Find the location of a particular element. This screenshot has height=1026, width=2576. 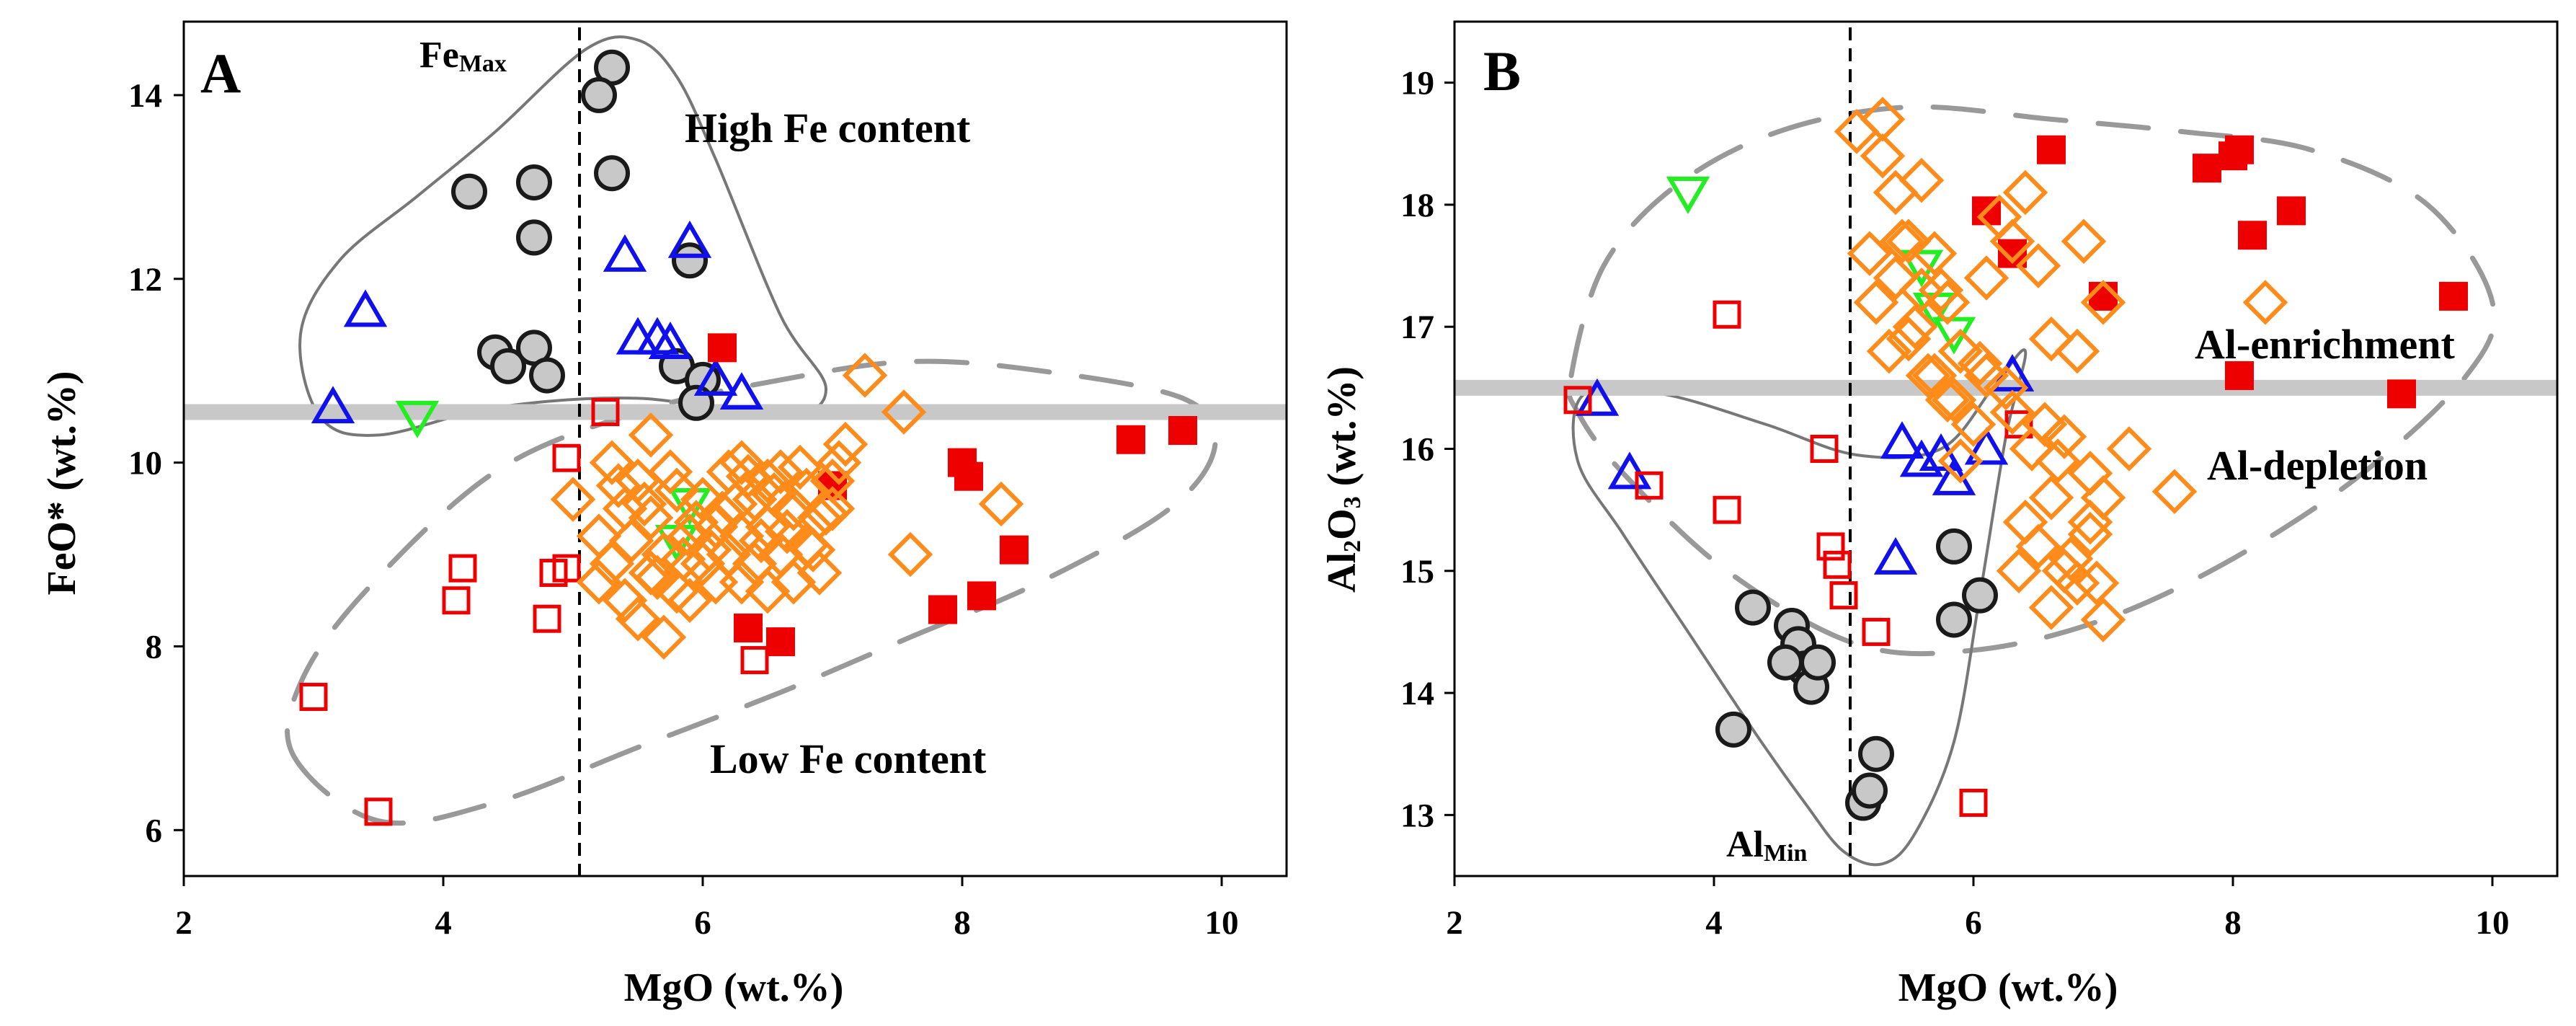

panel-a-y-tick-label: 14 is located at coordinates (145, 96).